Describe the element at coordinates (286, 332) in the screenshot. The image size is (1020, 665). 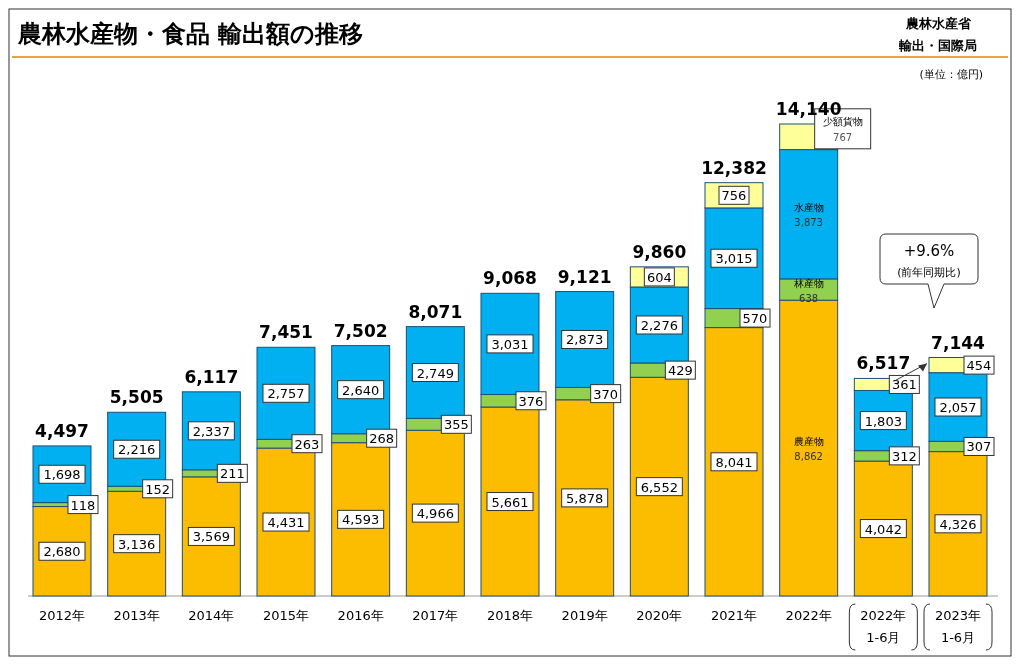
I see `total-label: 7,451` at that location.